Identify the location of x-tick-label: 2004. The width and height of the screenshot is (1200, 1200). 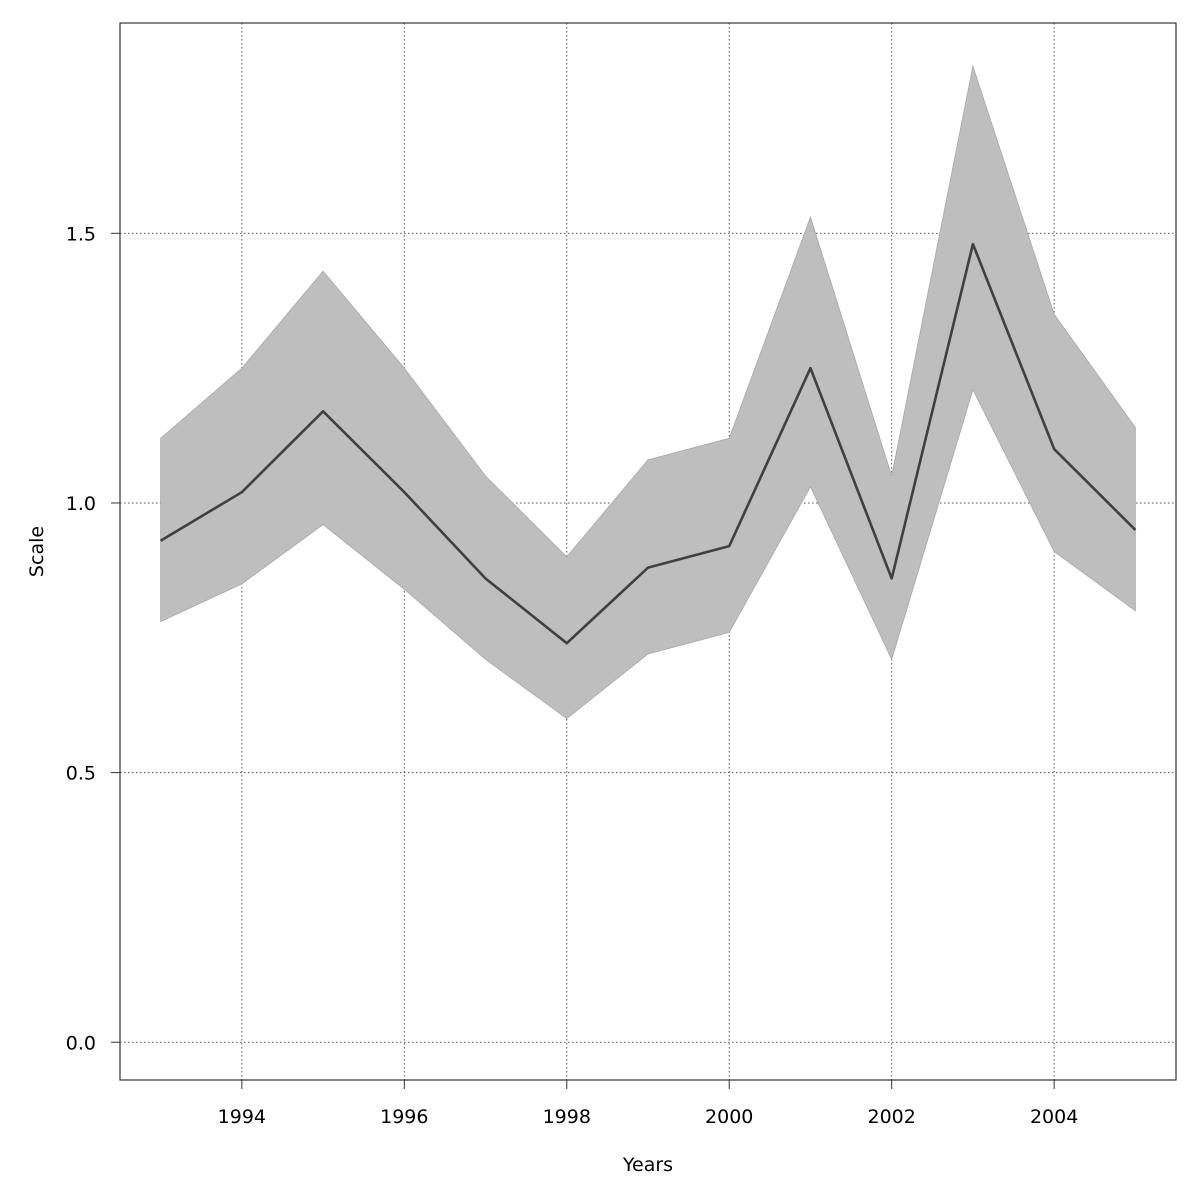
(1054, 1117).